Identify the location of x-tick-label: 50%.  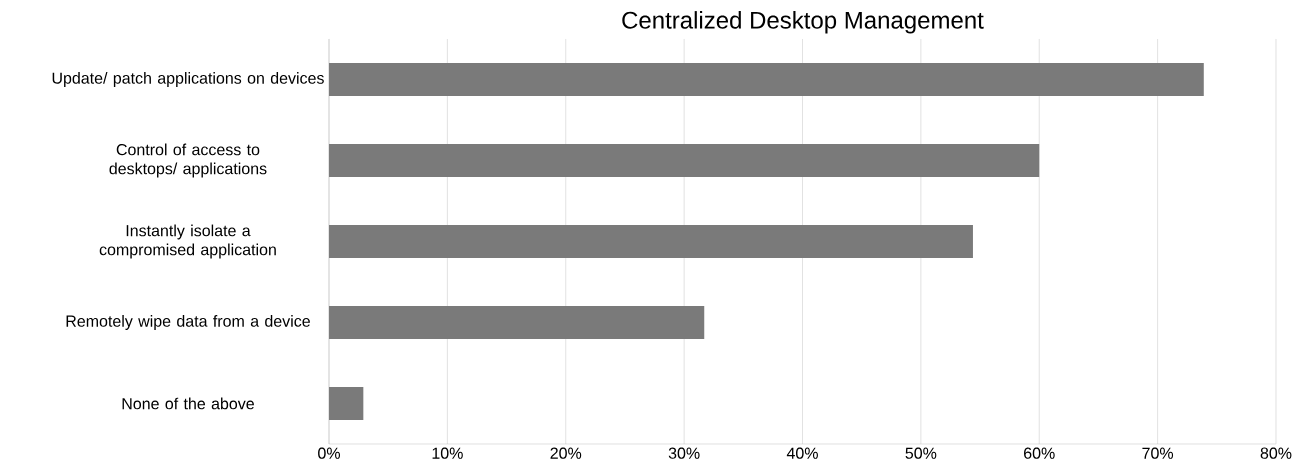
(921, 453).